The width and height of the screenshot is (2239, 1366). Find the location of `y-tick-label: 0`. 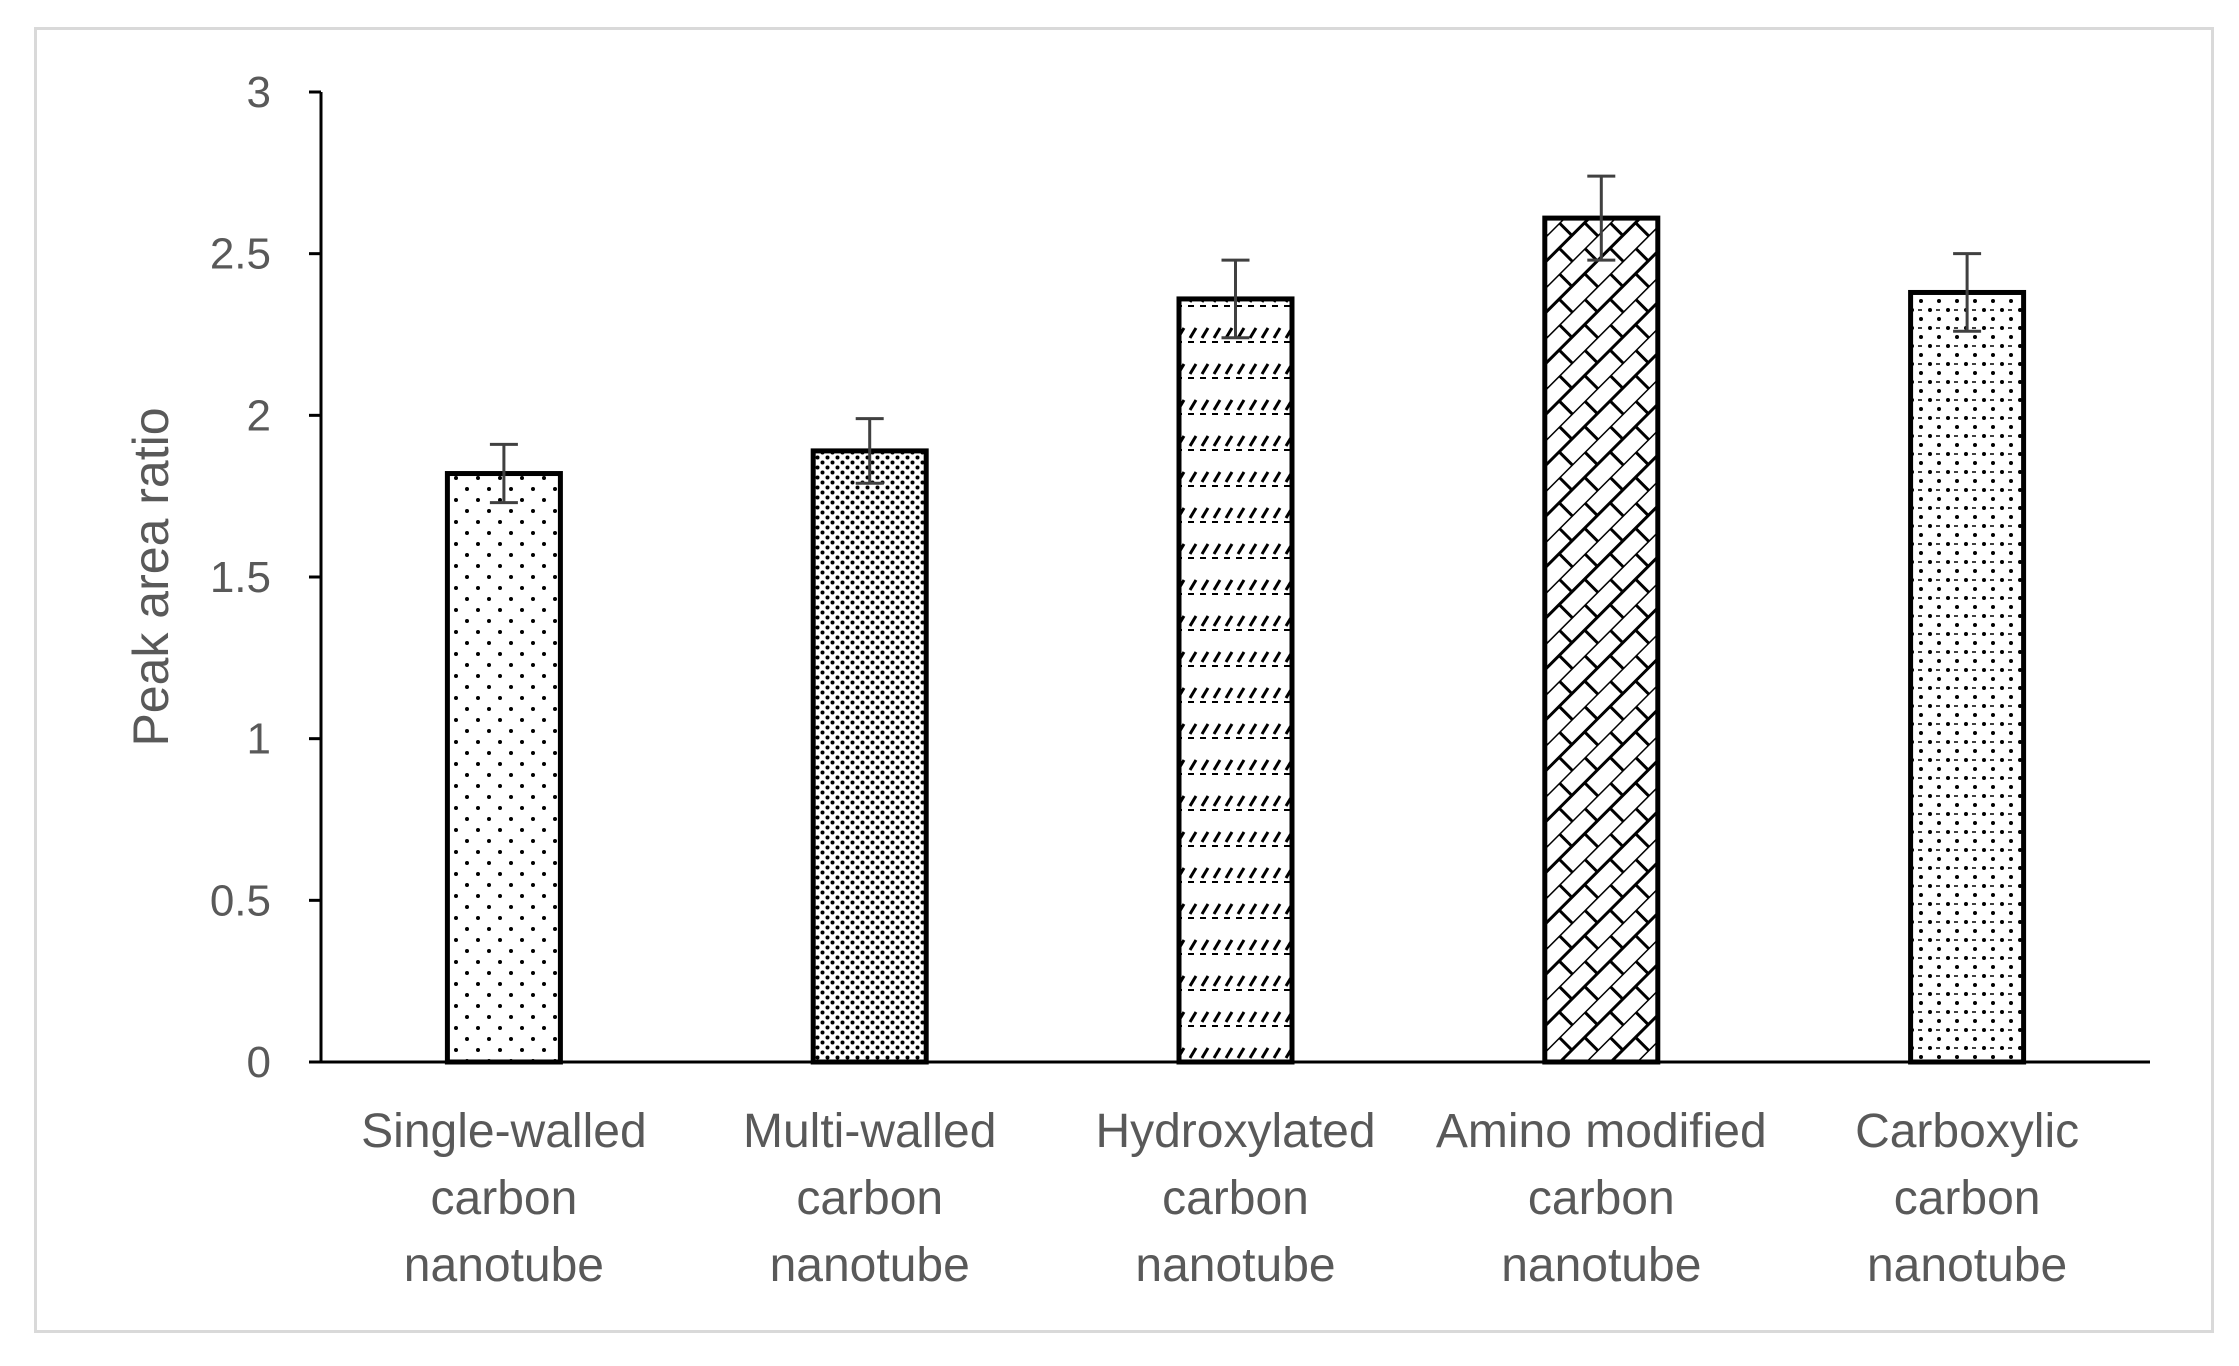

y-tick-label: 0 is located at coordinates (259, 1062).